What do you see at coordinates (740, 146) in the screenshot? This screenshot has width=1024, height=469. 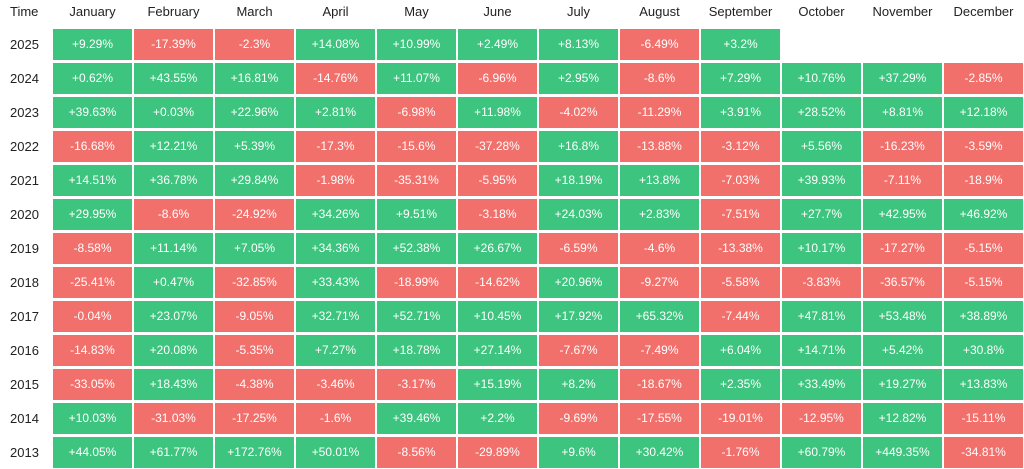 I see `return-cell-2022-september: -3.12%` at bounding box center [740, 146].